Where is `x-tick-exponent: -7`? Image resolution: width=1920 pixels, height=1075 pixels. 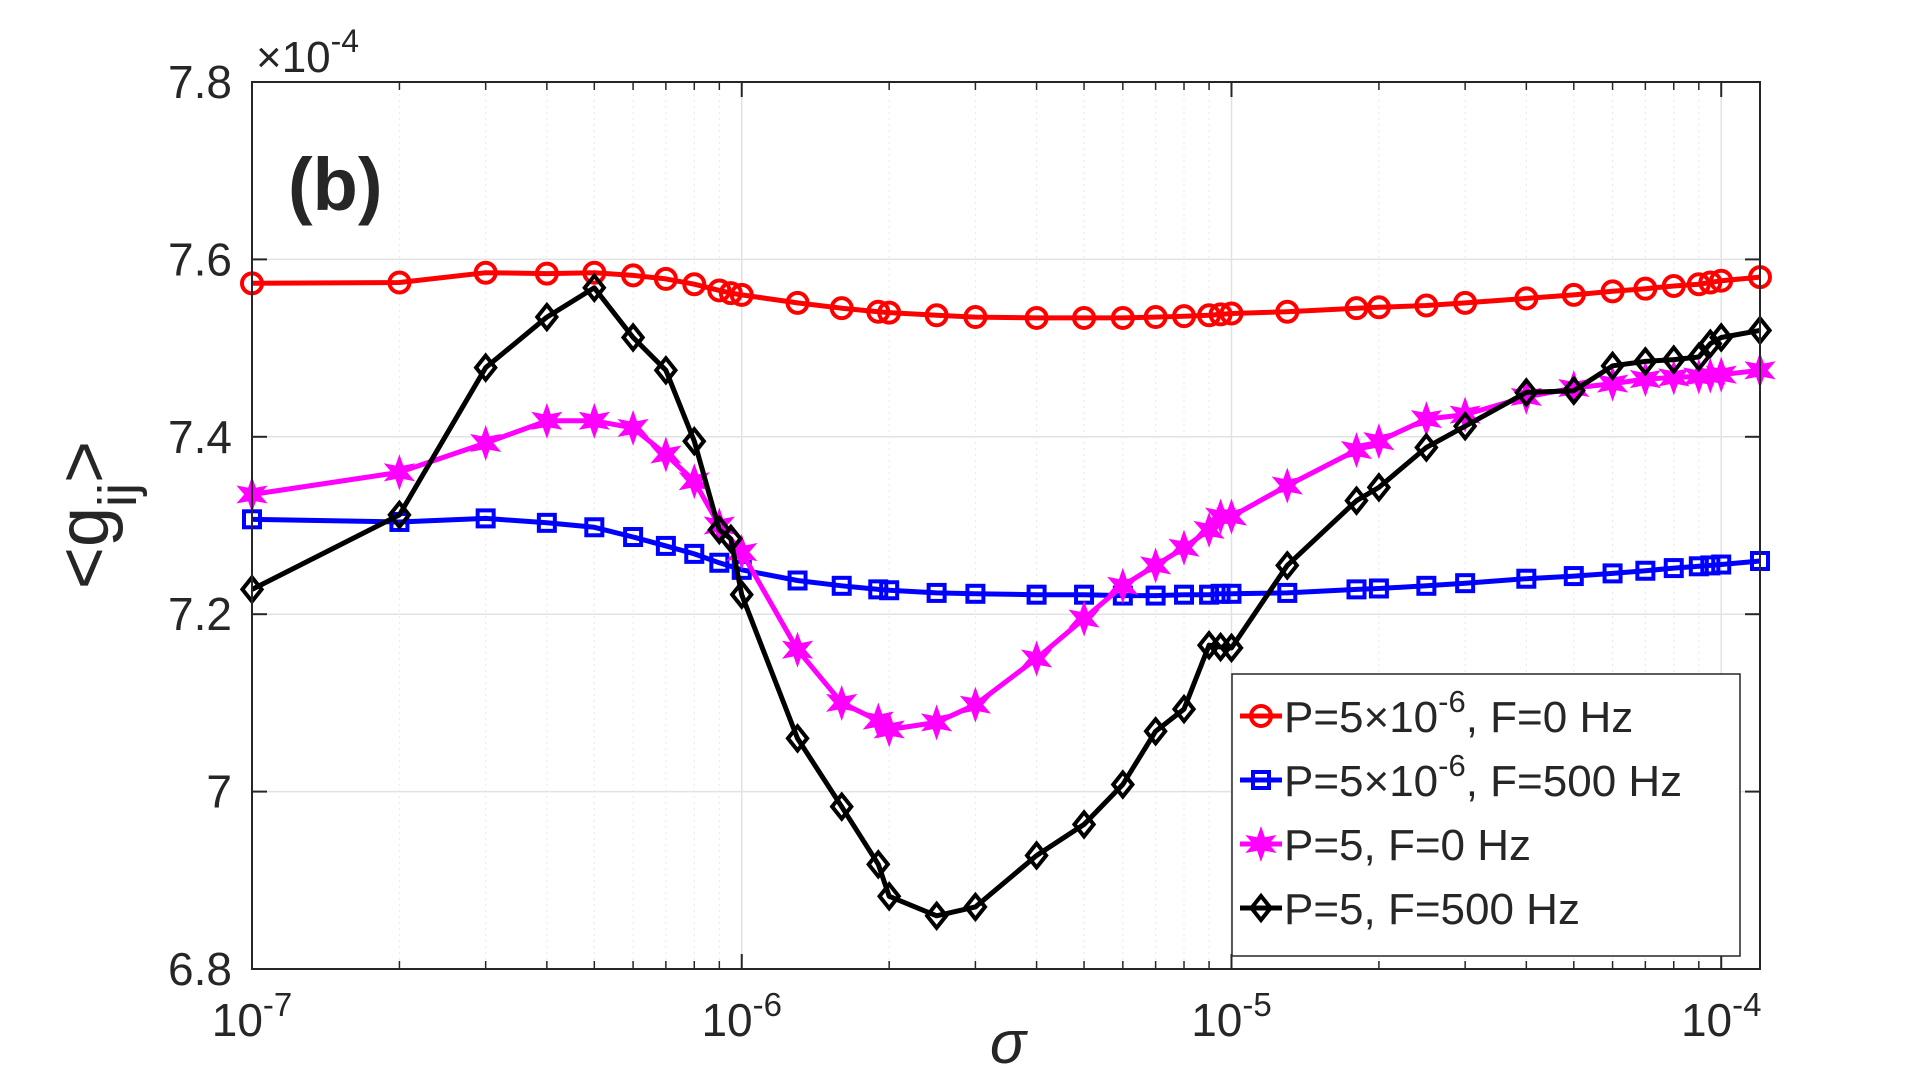 x-tick-exponent: -7 is located at coordinates (277, 1004).